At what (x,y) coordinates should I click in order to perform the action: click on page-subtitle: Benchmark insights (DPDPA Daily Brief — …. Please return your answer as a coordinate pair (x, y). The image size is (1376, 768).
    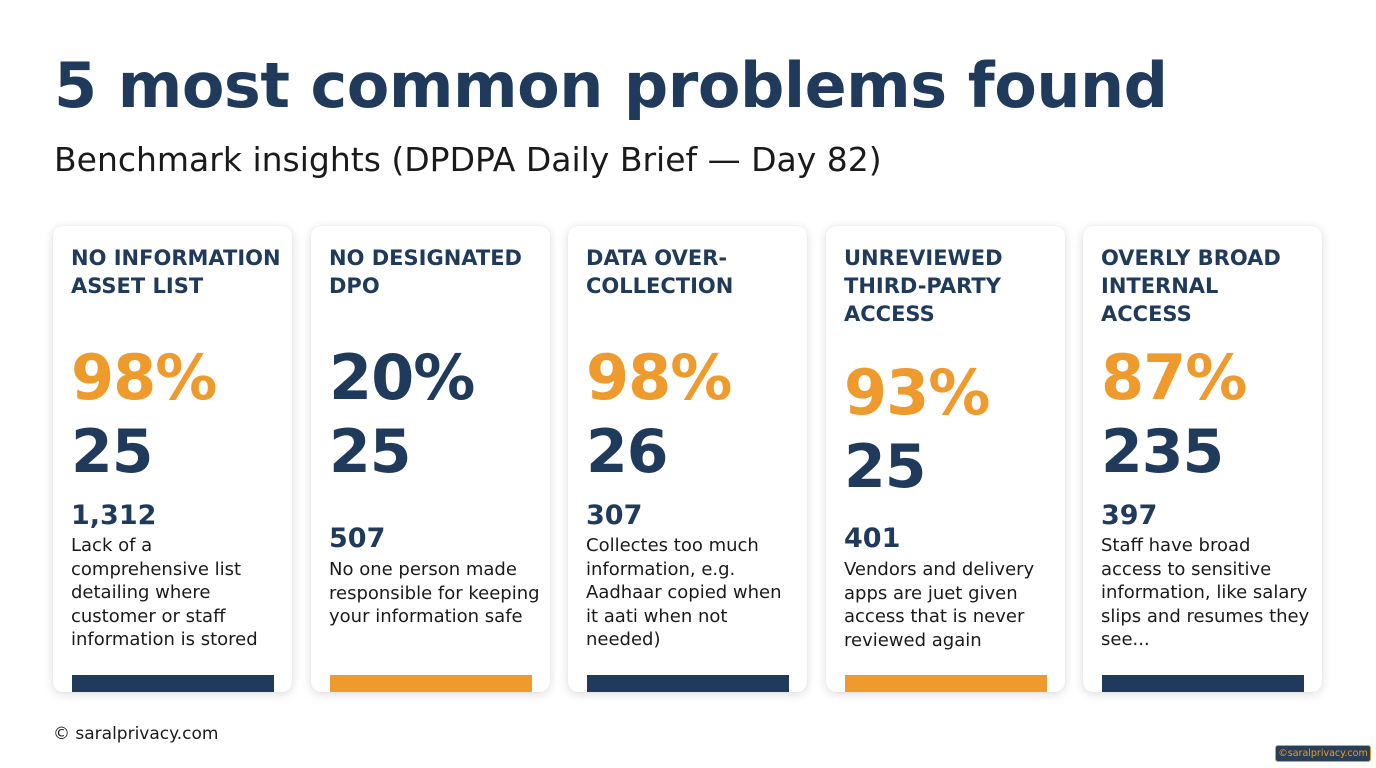
    Looking at the image, I should click on (468, 159).